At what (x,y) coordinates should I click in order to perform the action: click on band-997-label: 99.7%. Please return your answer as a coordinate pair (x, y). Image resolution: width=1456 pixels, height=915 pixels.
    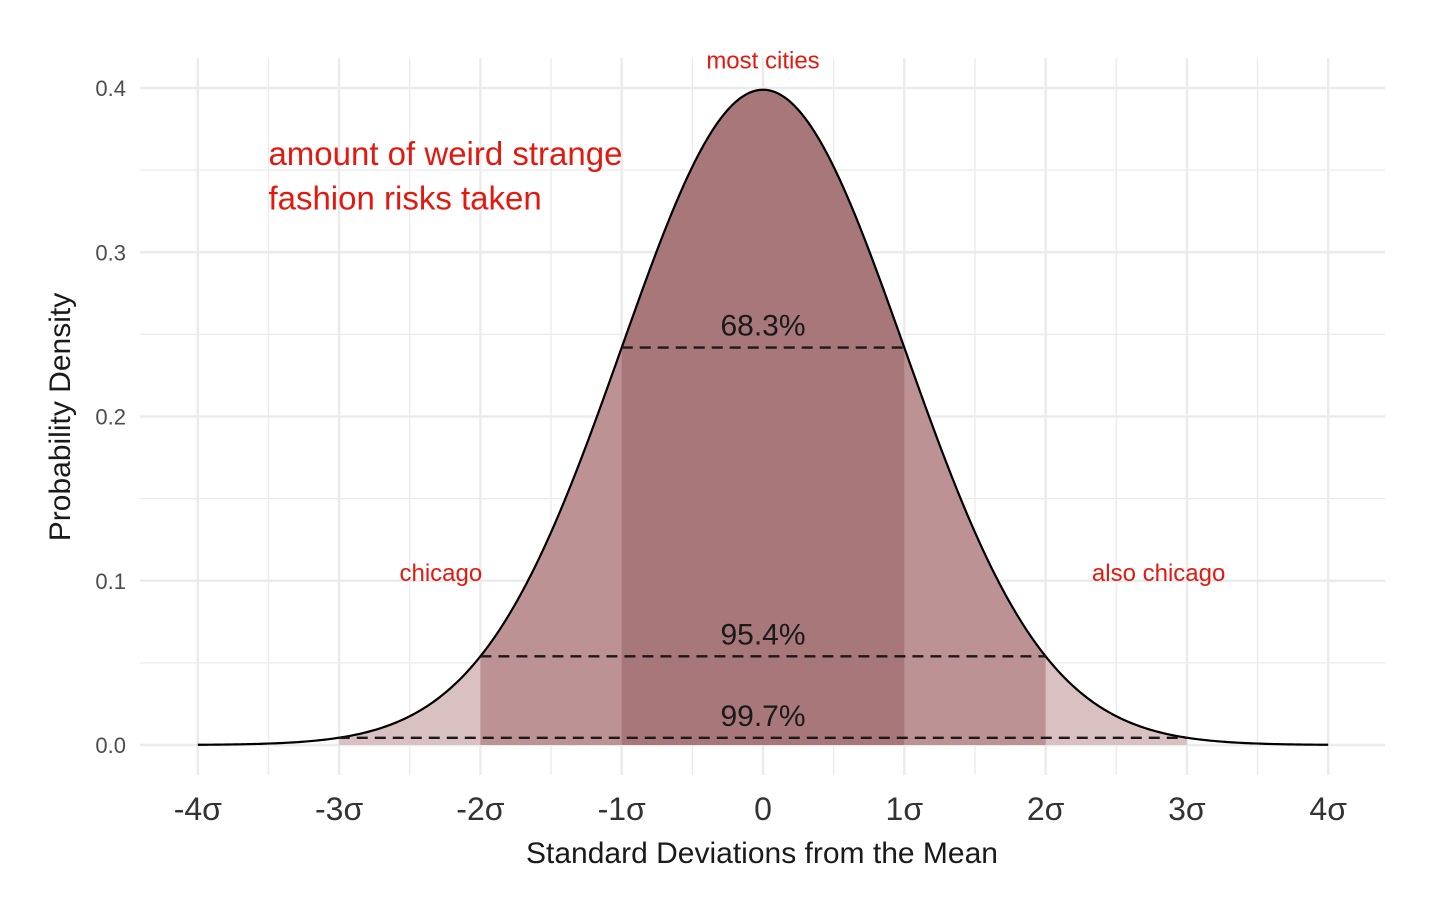
    Looking at the image, I should click on (762, 716).